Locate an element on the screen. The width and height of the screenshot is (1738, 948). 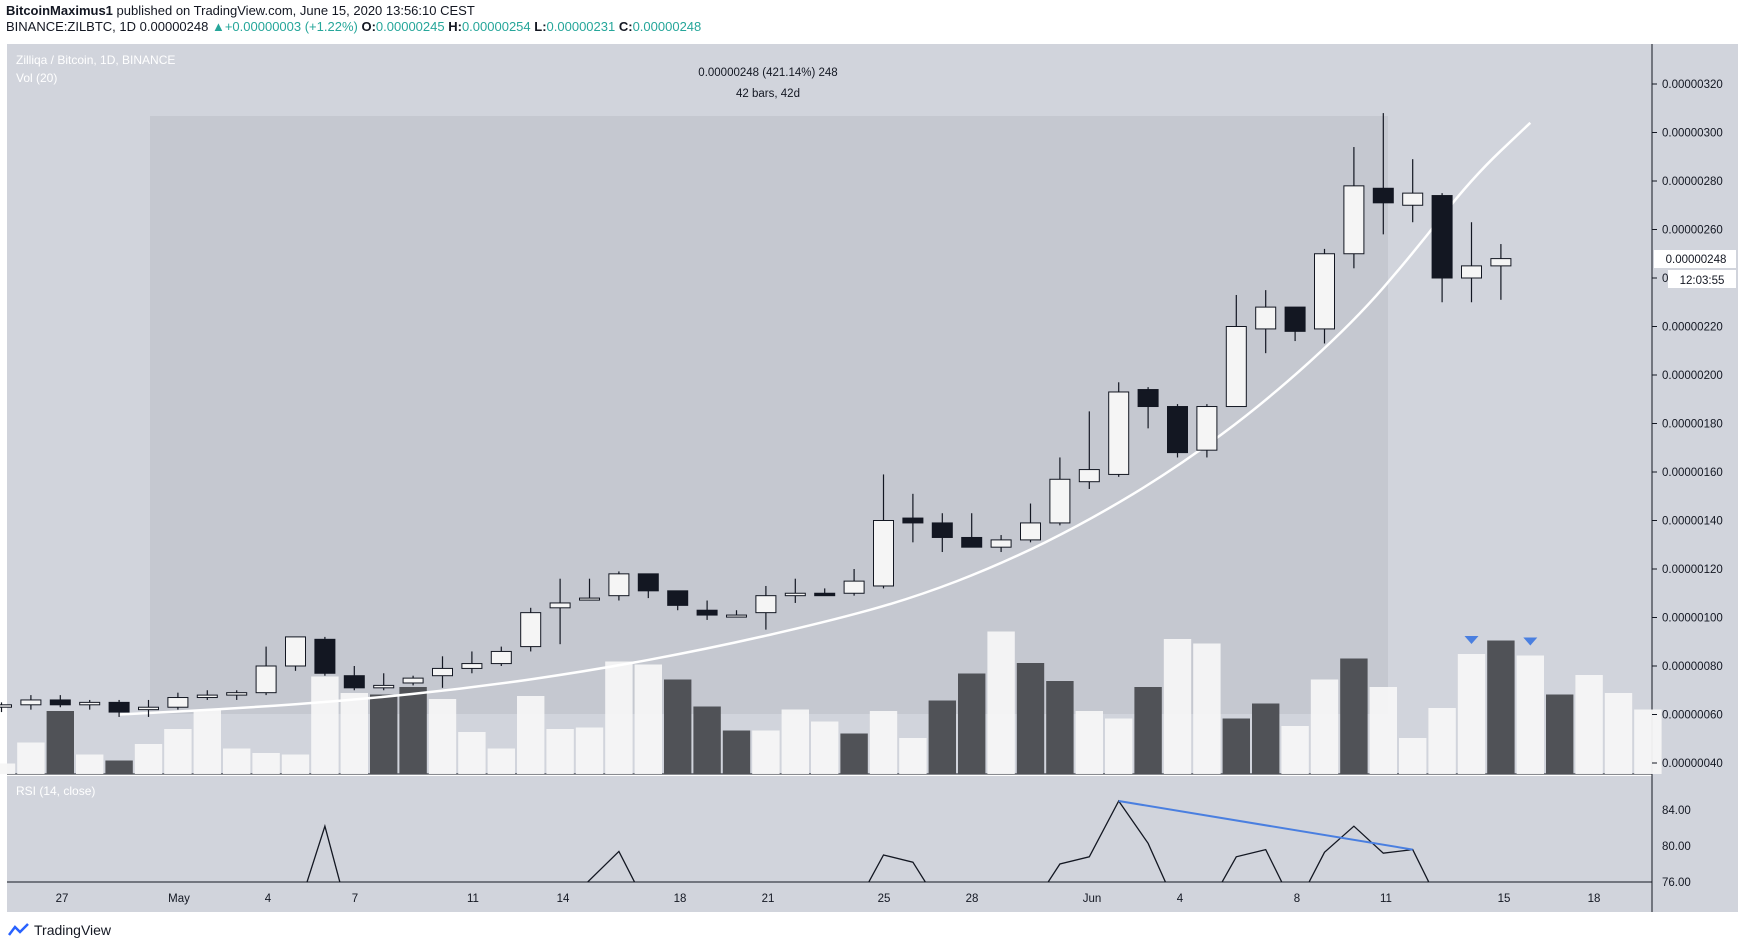
time-tick-label: 11 is located at coordinates (1386, 899).